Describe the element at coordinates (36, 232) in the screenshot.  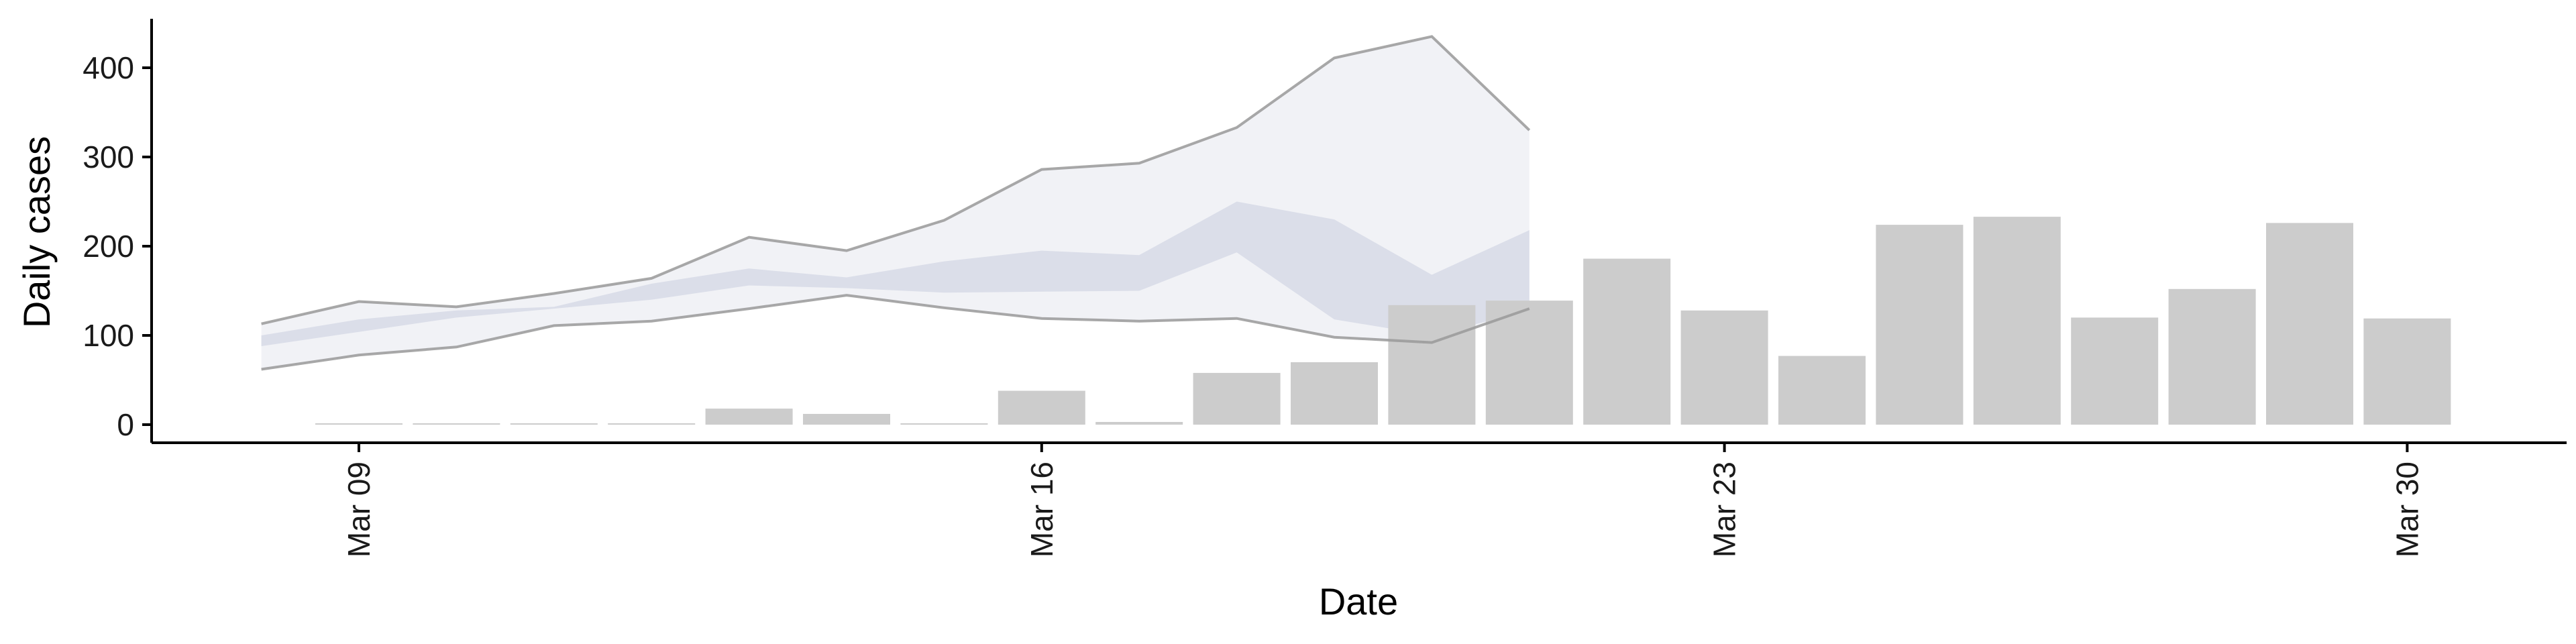
I see `y-axis-title: Daily cases` at that location.